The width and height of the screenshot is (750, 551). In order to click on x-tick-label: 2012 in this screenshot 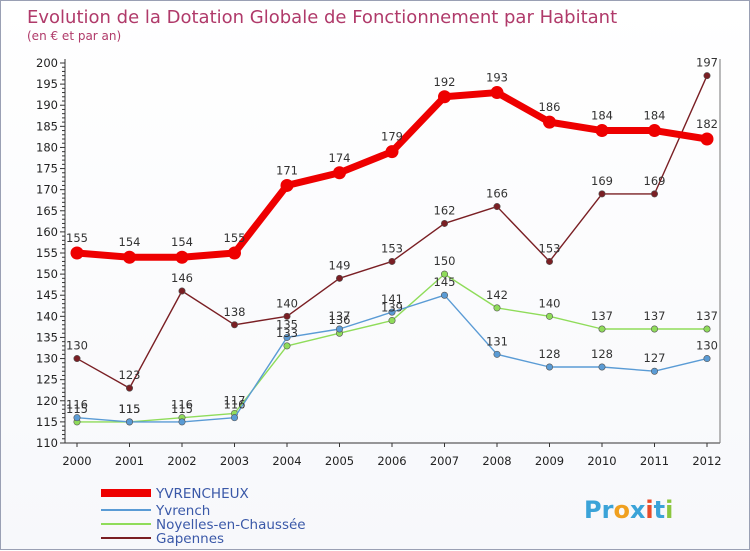, I will do `click(706, 461)`.